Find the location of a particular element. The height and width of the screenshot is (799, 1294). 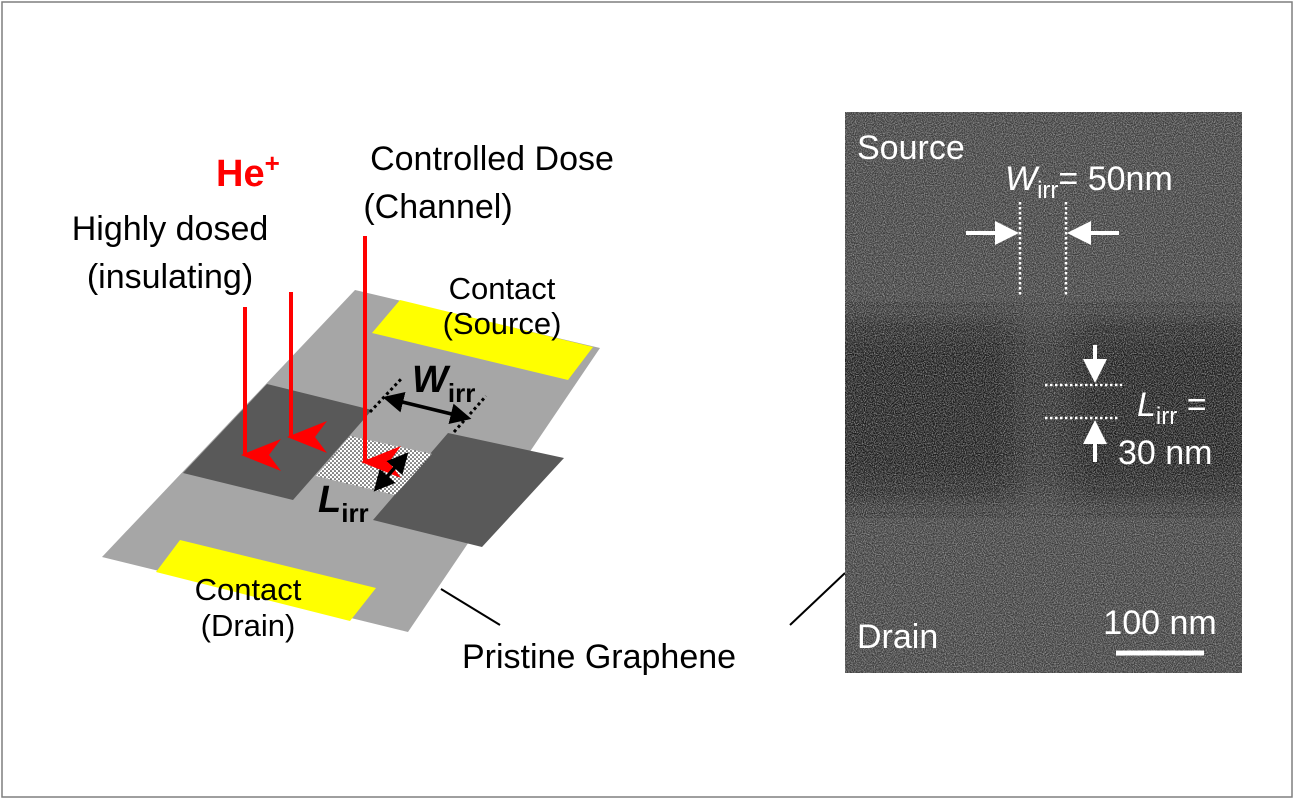

micrograph-drain-label: Drain is located at coordinates (897, 637).